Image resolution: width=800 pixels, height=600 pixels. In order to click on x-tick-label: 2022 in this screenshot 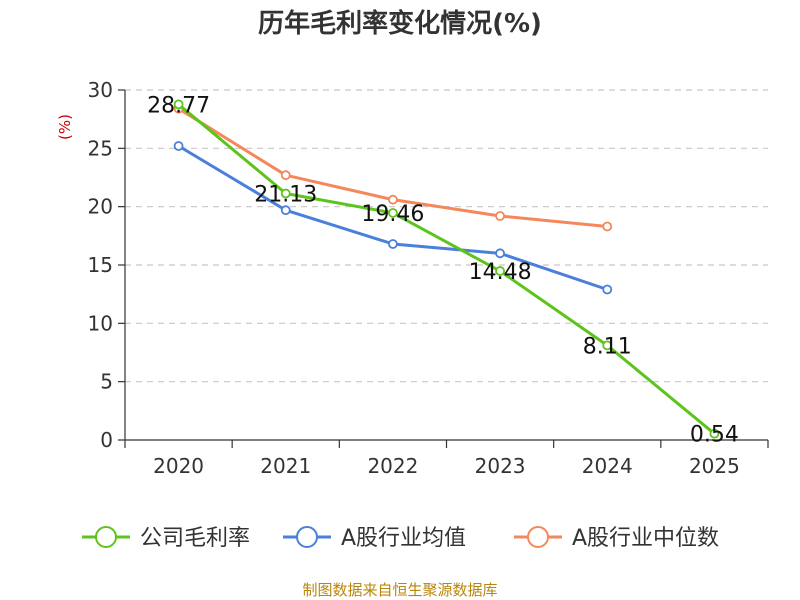, I will do `click(392, 466)`.